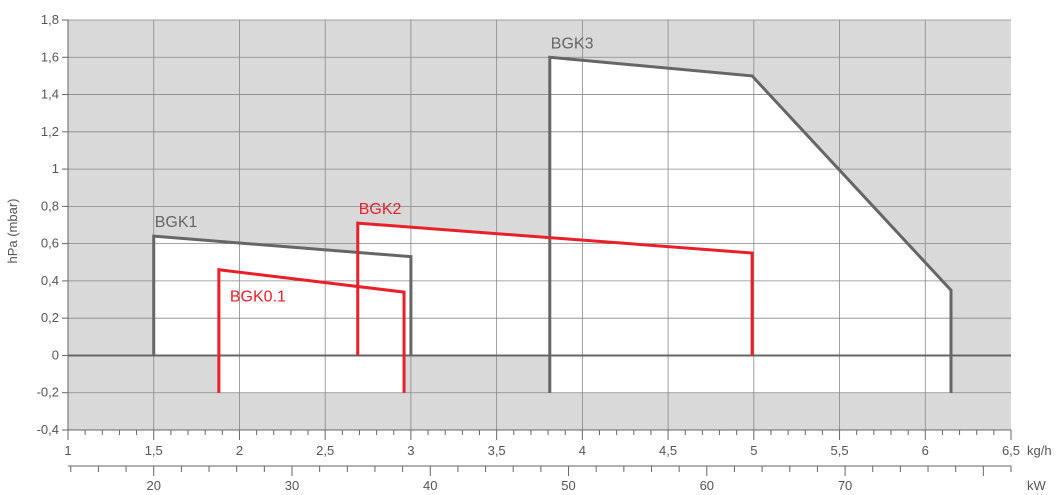 The image size is (1059, 495). Describe the element at coordinates (1011, 450) in the screenshot. I see `x-tick-label: 6,5` at that location.